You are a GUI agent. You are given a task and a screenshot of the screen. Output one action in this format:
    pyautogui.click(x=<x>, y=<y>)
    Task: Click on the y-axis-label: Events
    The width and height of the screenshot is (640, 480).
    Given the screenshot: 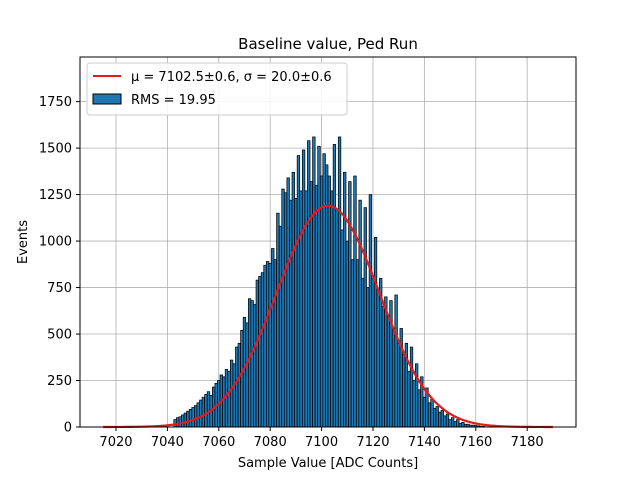 What is the action you would take?
    pyautogui.click(x=23, y=242)
    